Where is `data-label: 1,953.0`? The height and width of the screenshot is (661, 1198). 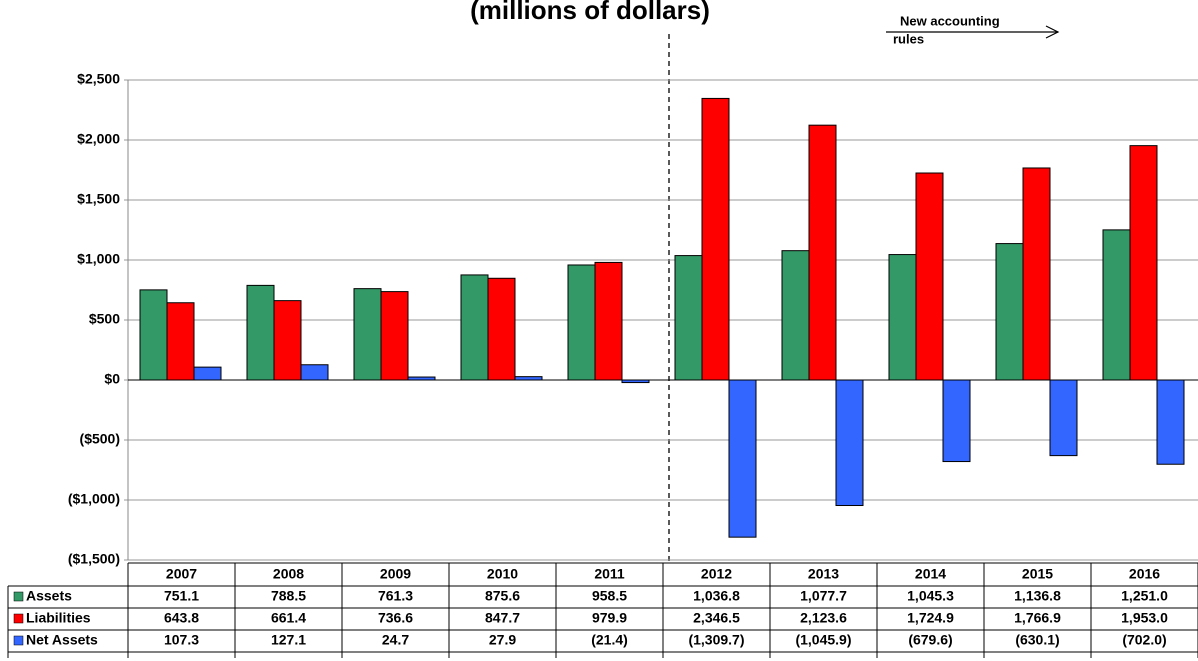
data-label: 1,953.0 is located at coordinates (1144, 618).